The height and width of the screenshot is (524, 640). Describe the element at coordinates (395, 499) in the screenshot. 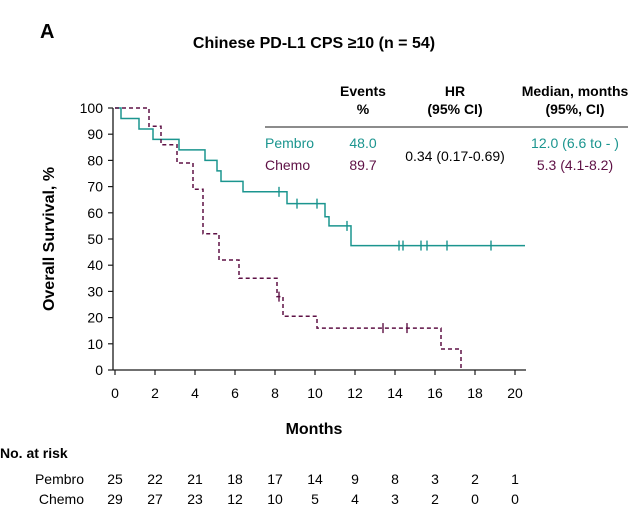

I see `at-risk-chemo-value: 3` at that location.